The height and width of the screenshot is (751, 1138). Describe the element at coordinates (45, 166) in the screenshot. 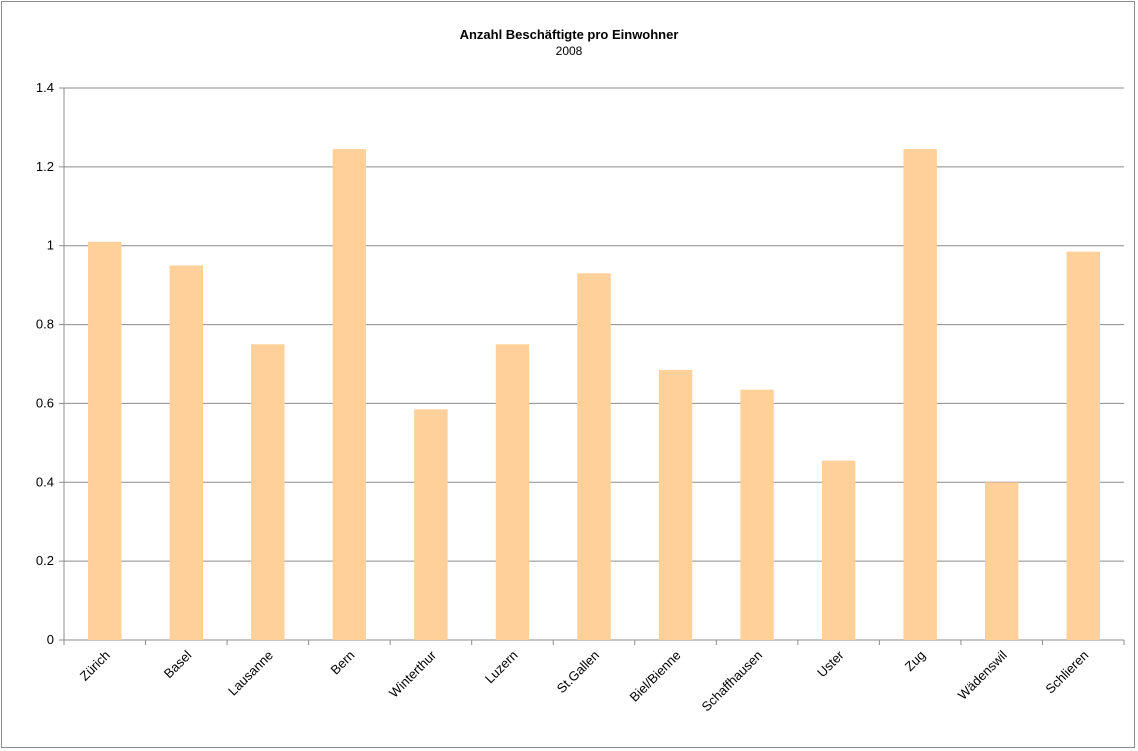

I see `y-tick-label: 1.2` at that location.